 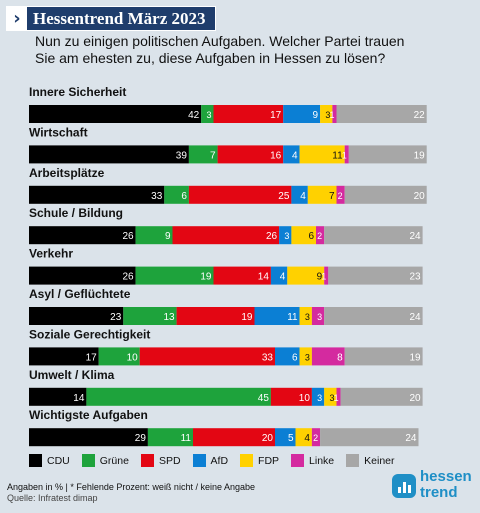 I want to click on category-label: Schule / Bildung, so click(x=76, y=213).